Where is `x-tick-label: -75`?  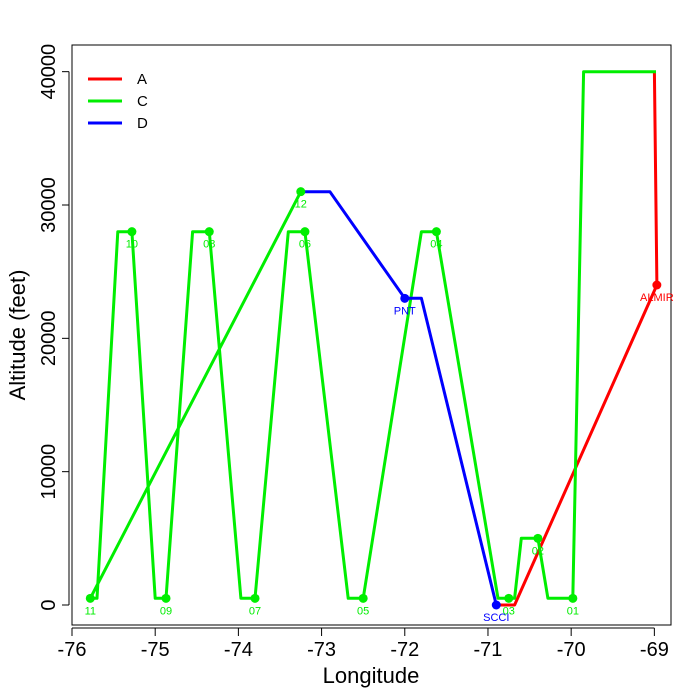 x-tick-label: -75 is located at coordinates (155, 650).